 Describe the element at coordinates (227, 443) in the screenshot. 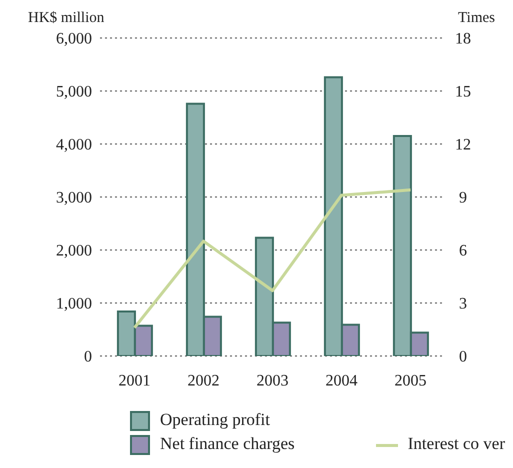

I see `legend-label: Net finance charges` at that location.